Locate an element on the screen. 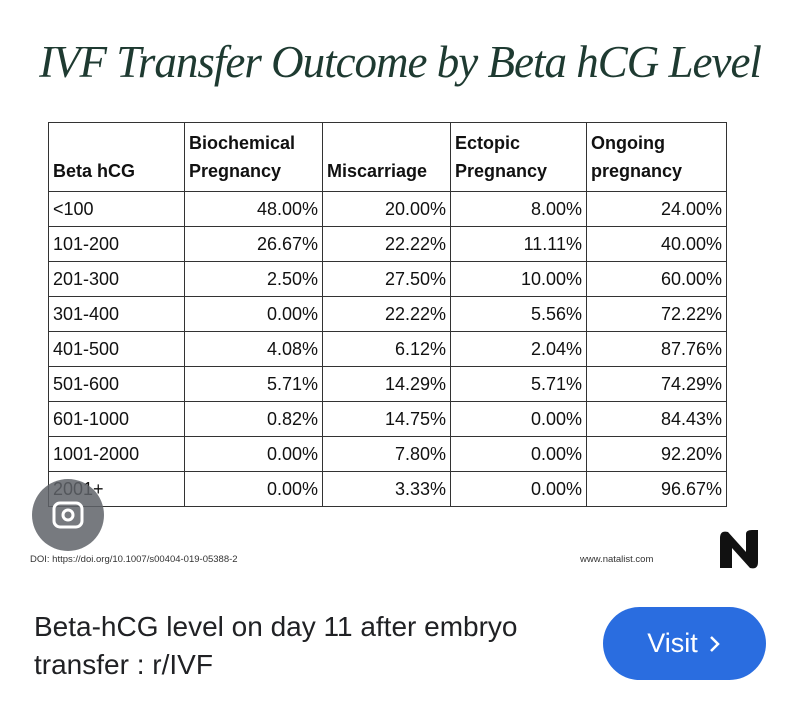 This screenshot has height=704, width=800. value-cell: 6.12% is located at coordinates (386, 349).